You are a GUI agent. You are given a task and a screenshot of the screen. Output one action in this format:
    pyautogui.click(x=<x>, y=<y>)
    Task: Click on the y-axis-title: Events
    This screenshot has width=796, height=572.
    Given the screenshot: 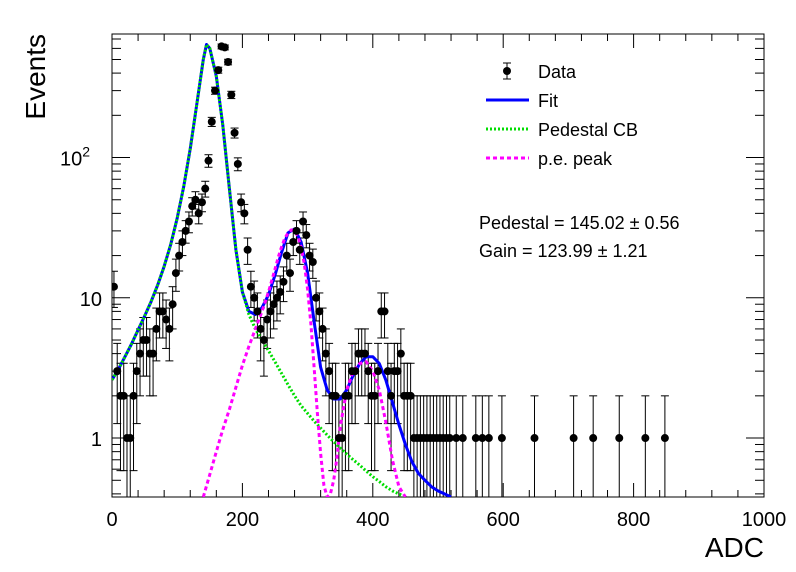 What is the action you would take?
    pyautogui.click(x=35, y=77)
    